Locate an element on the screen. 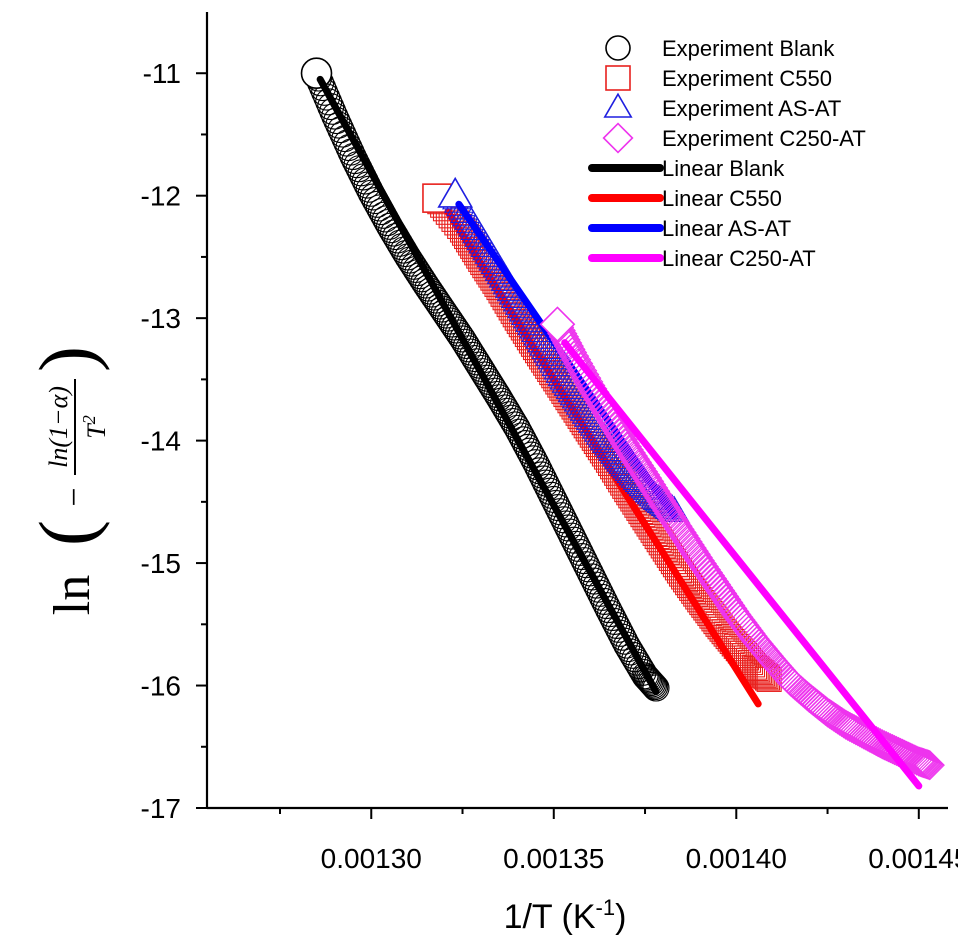 Image resolution: width=958 pixels, height=947 pixels. x-tick-label: 0.00140 is located at coordinates (736, 858).